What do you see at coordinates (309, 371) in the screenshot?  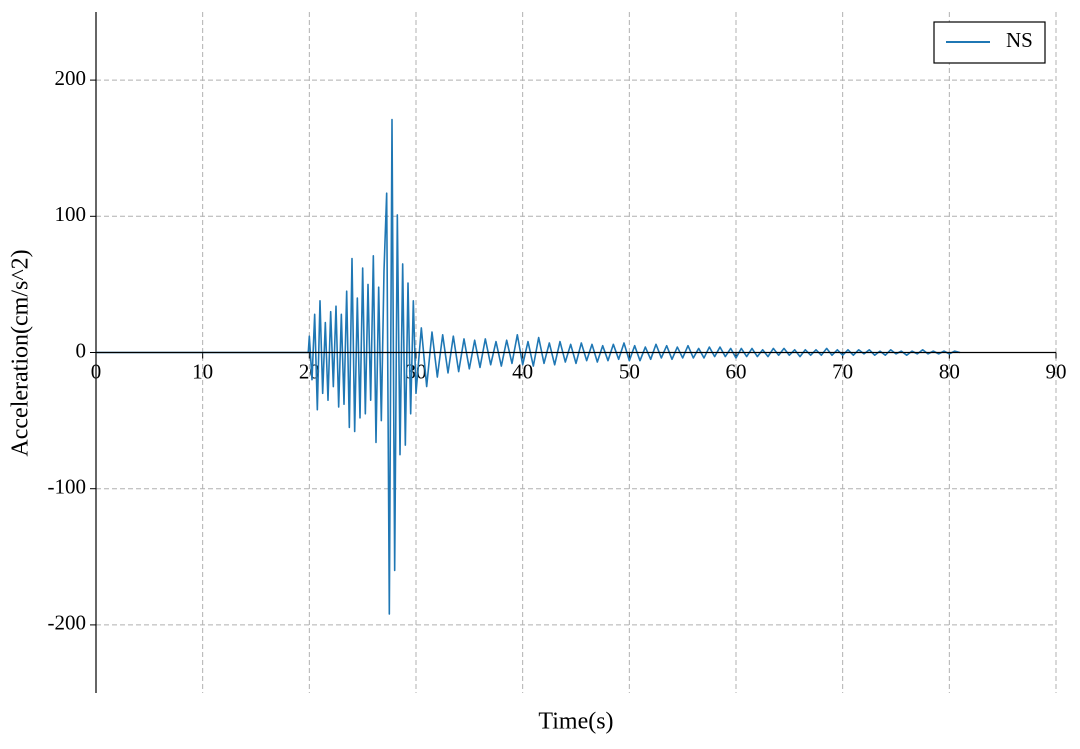 I see `x-tick-label: 20` at bounding box center [309, 371].